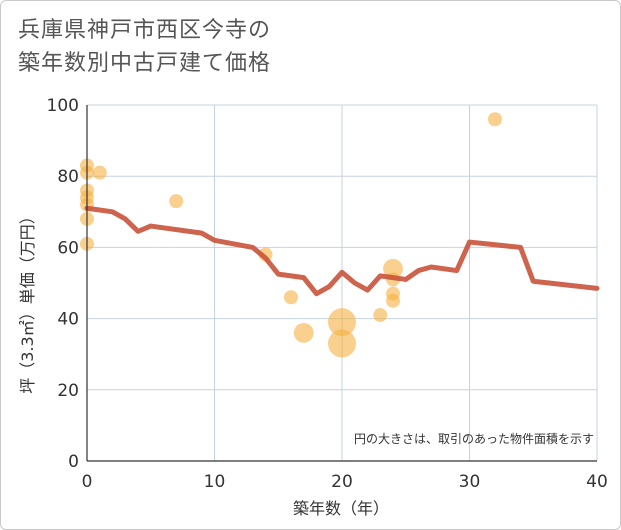 The height and width of the screenshot is (530, 621). Describe the element at coordinates (73, 462) in the screenshot. I see `y-tick-label: 0` at that location.